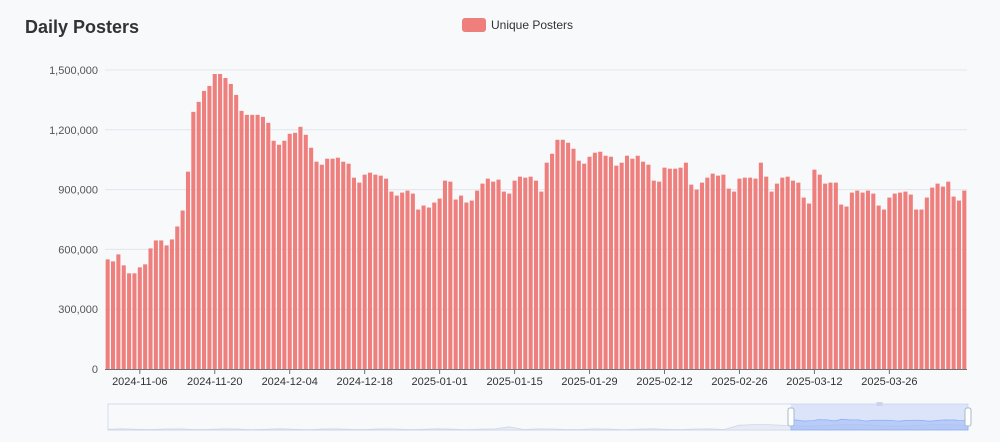 This screenshot has height=442, width=1000. I want to click on zoom-handle-left, so click(791, 417).